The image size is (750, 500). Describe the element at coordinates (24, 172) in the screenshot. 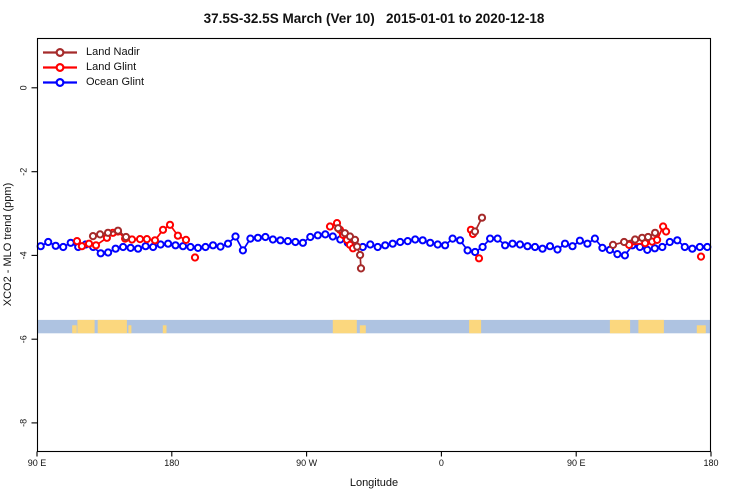

I see `y-tick-label: -2` at that location.